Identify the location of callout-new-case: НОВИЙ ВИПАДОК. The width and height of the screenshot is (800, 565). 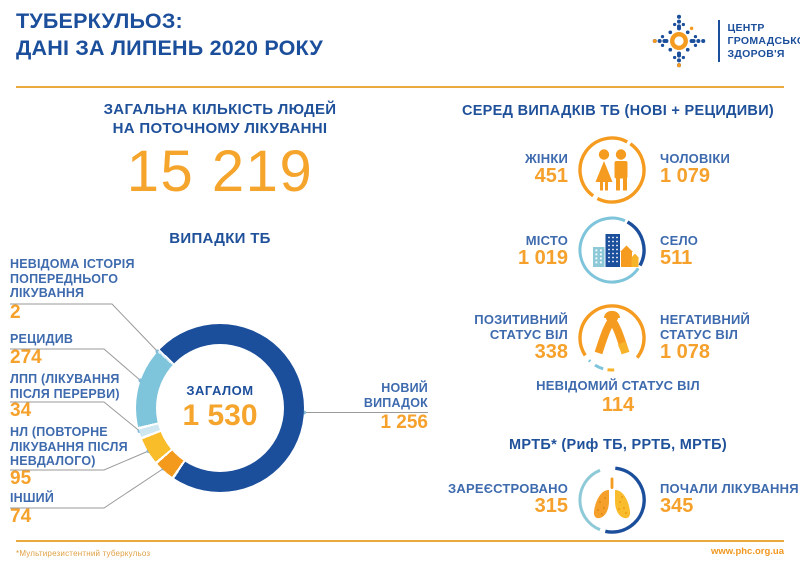
(395, 395).